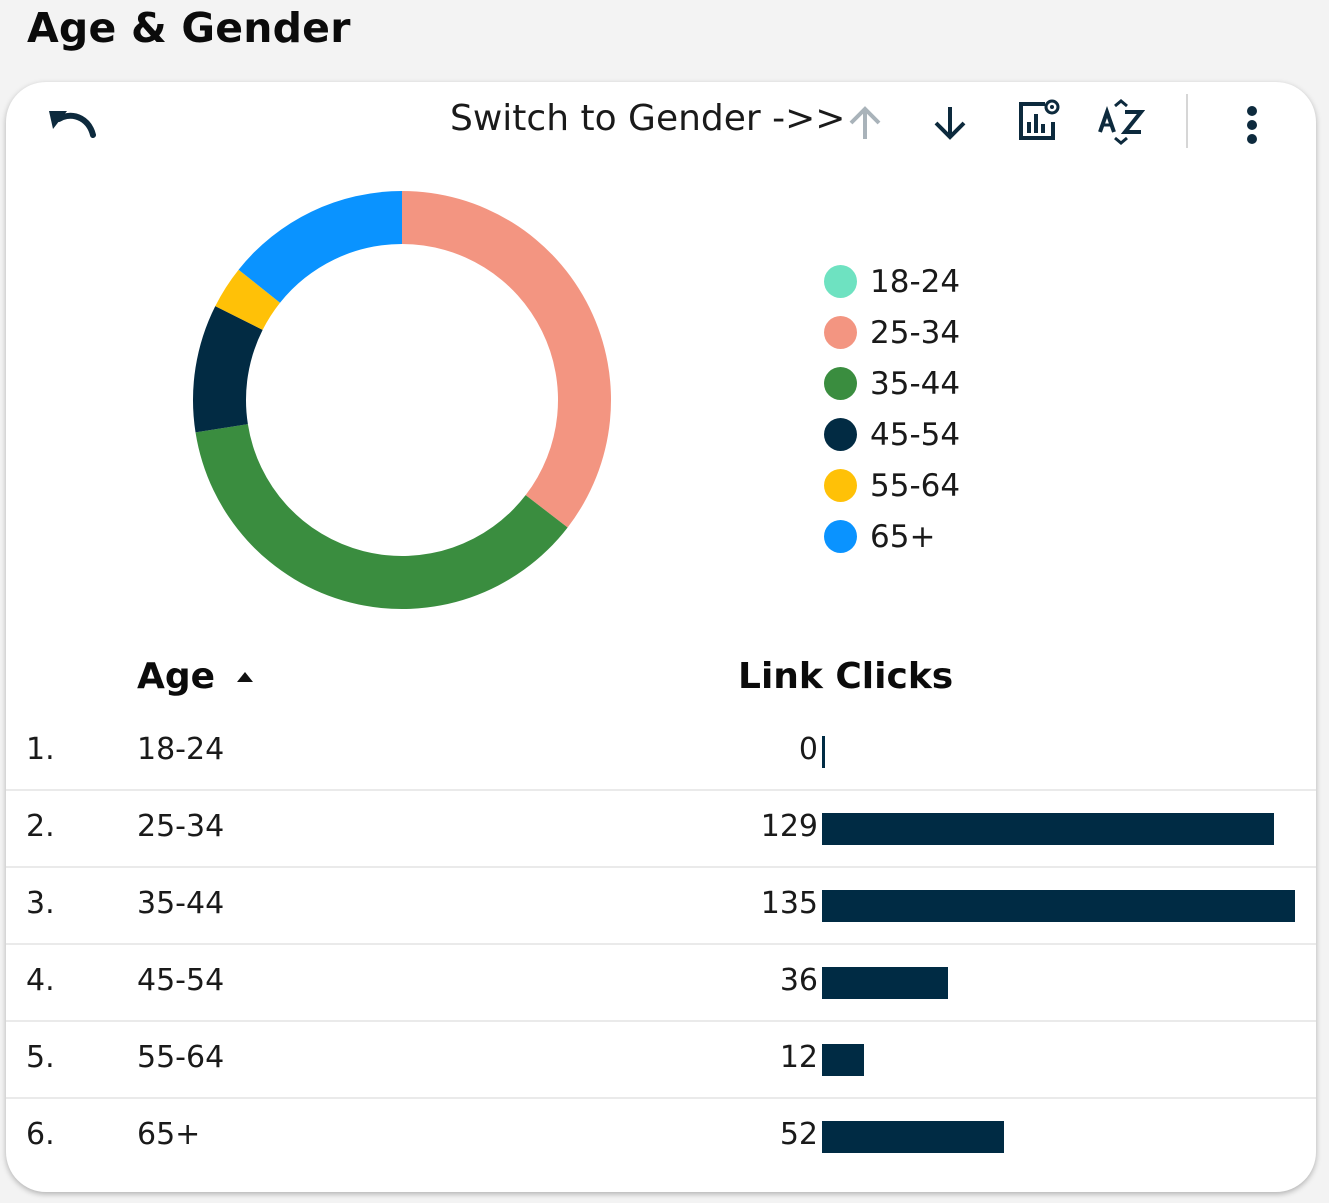 Image resolution: width=1329 pixels, height=1203 pixels. I want to click on legend-item: 25-34, so click(892, 332).